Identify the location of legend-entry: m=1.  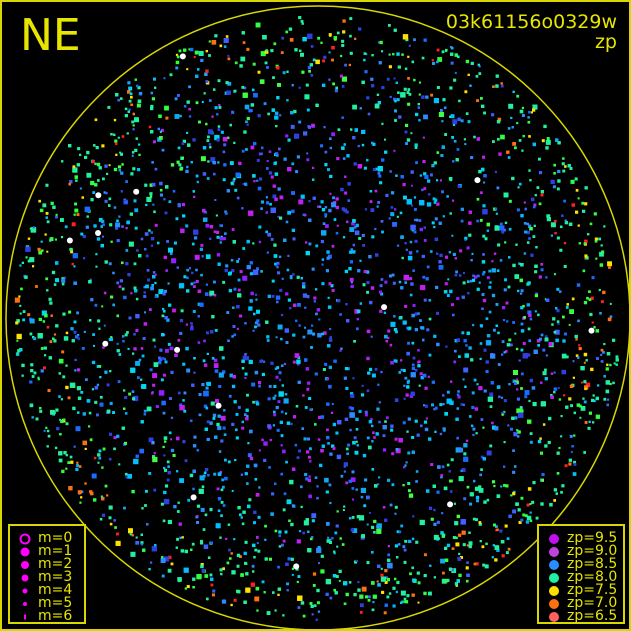
(47, 551).